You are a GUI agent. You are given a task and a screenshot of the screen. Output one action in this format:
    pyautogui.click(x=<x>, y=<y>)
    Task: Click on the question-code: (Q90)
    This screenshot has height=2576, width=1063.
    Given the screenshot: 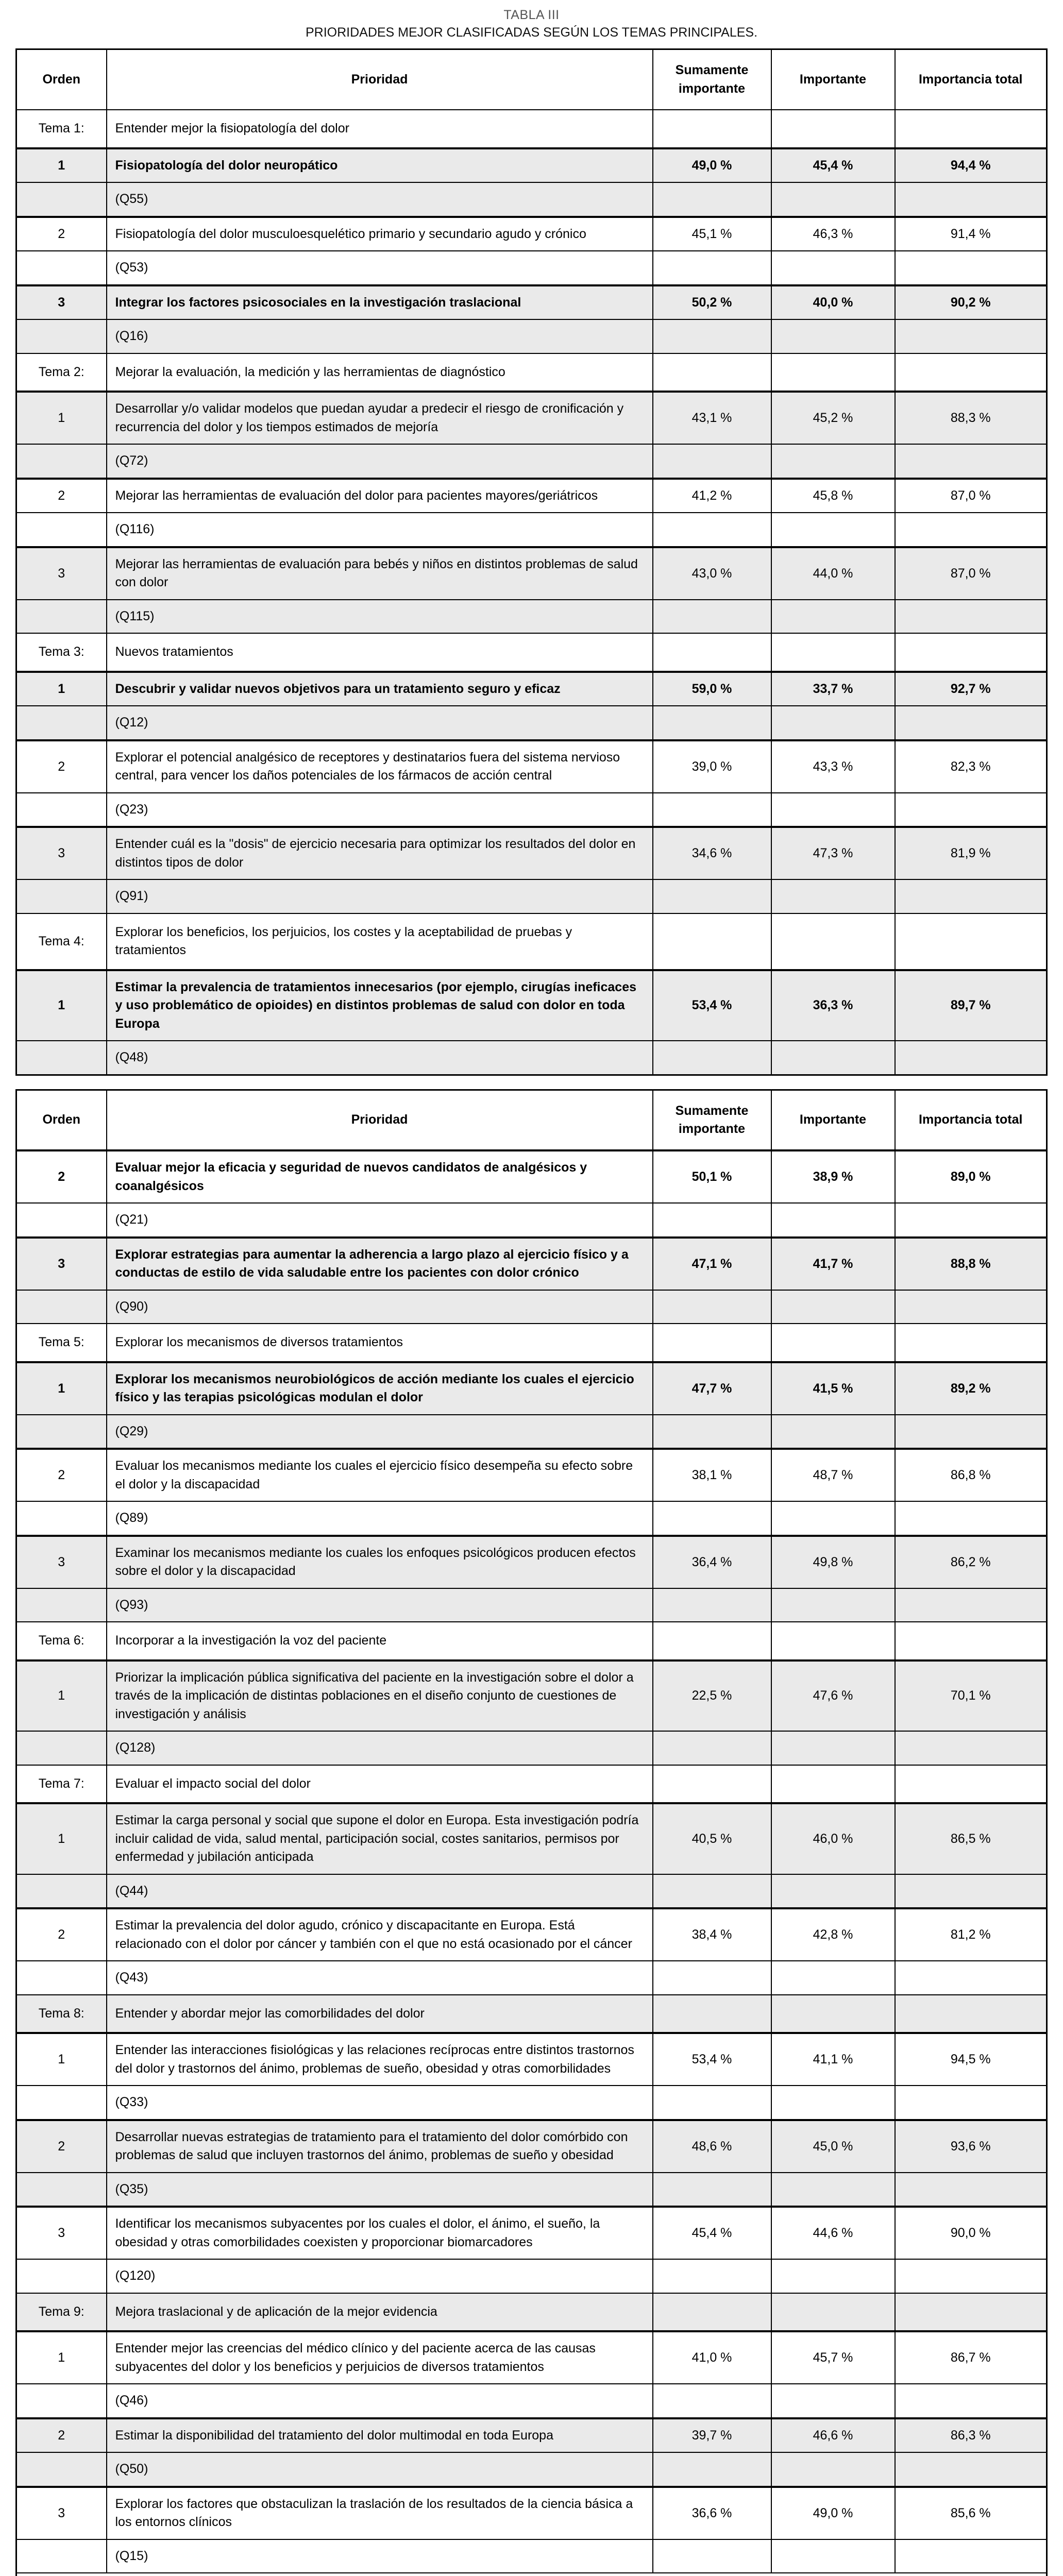 What is the action you would take?
    pyautogui.click(x=379, y=1307)
    